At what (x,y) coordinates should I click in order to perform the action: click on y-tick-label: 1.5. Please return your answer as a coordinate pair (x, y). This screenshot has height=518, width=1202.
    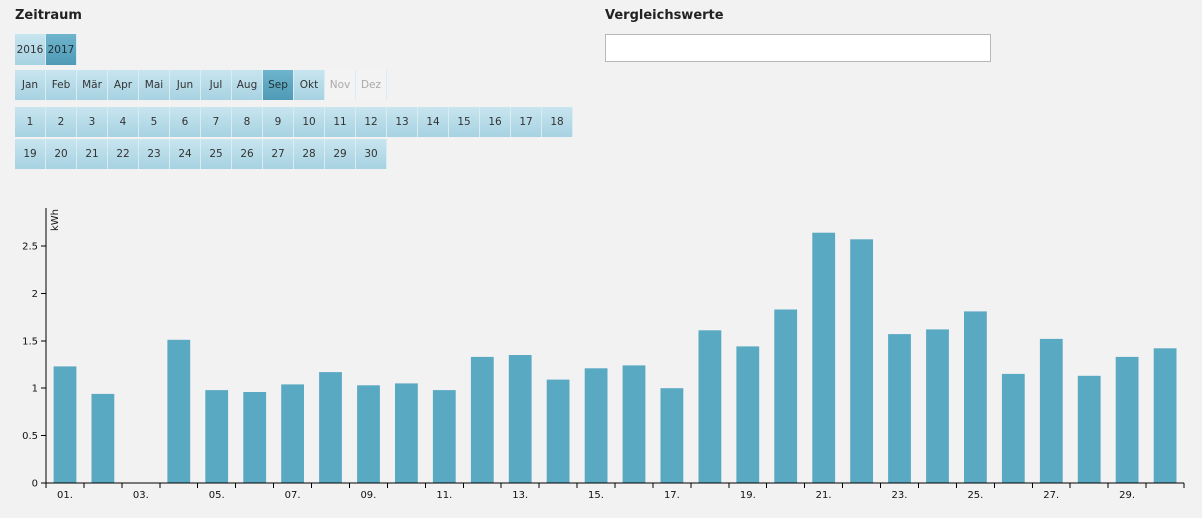
    Looking at the image, I should click on (30, 341).